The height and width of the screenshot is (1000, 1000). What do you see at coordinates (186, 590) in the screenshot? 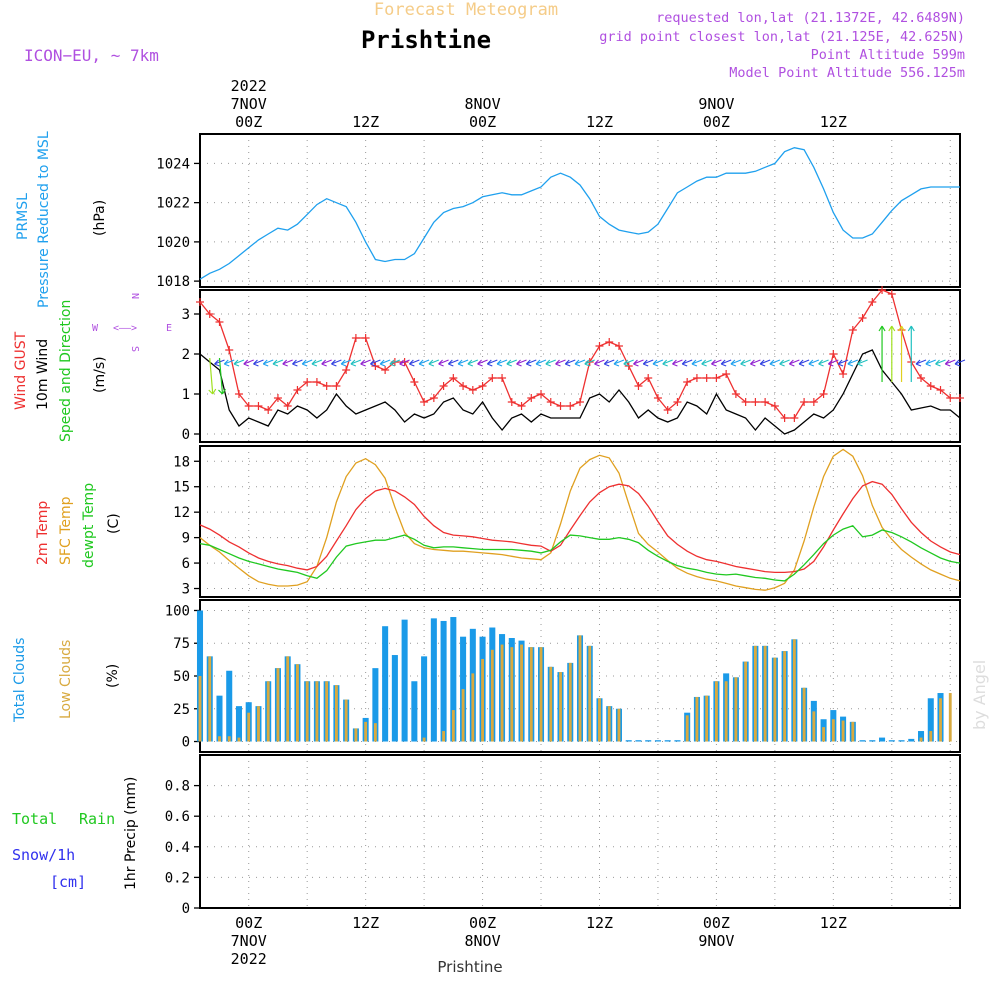
I see `temp-ytick-label: 3` at bounding box center [186, 590].